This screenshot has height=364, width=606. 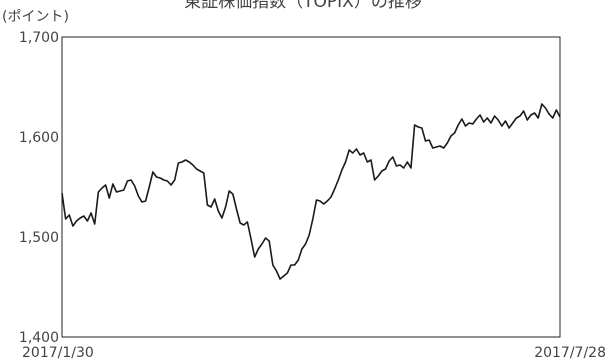 What do you see at coordinates (303, 6) in the screenshot?
I see `chart-title: 東証株価指数（TOPIX）の推移` at bounding box center [303, 6].